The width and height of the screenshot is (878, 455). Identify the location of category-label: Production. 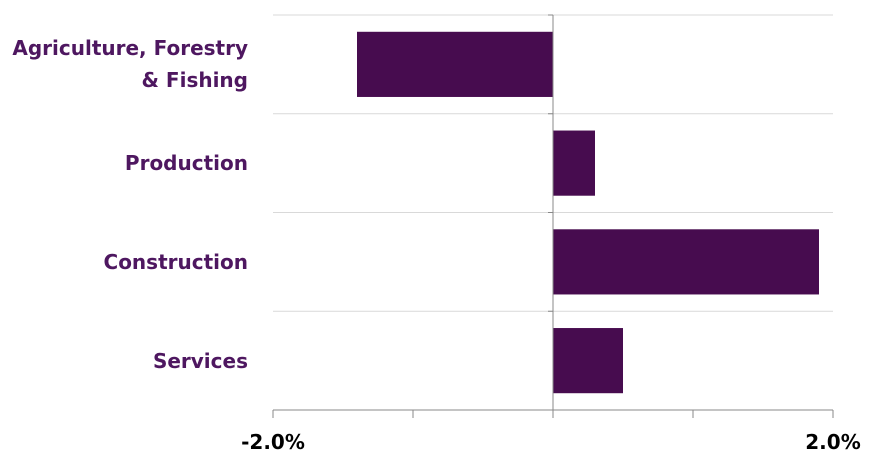
(186, 163).